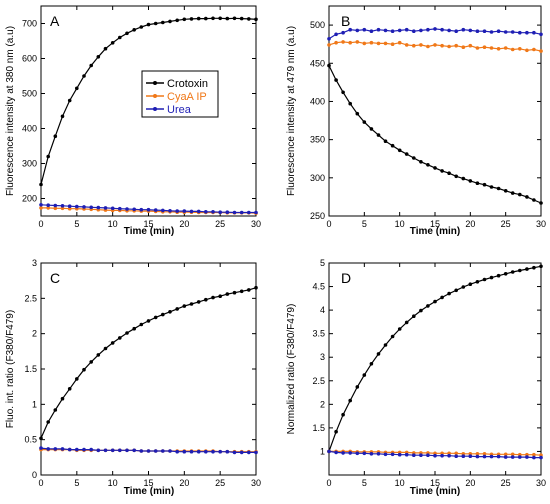 This screenshot has height=504, width=550. What do you see at coordinates (187, 97) in the screenshot?
I see `legend-label: CyaA IP` at bounding box center [187, 97].